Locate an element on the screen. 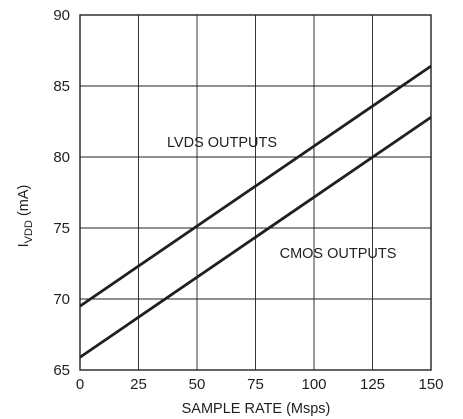  y-tick-label-75: 75 is located at coordinates (61, 228).